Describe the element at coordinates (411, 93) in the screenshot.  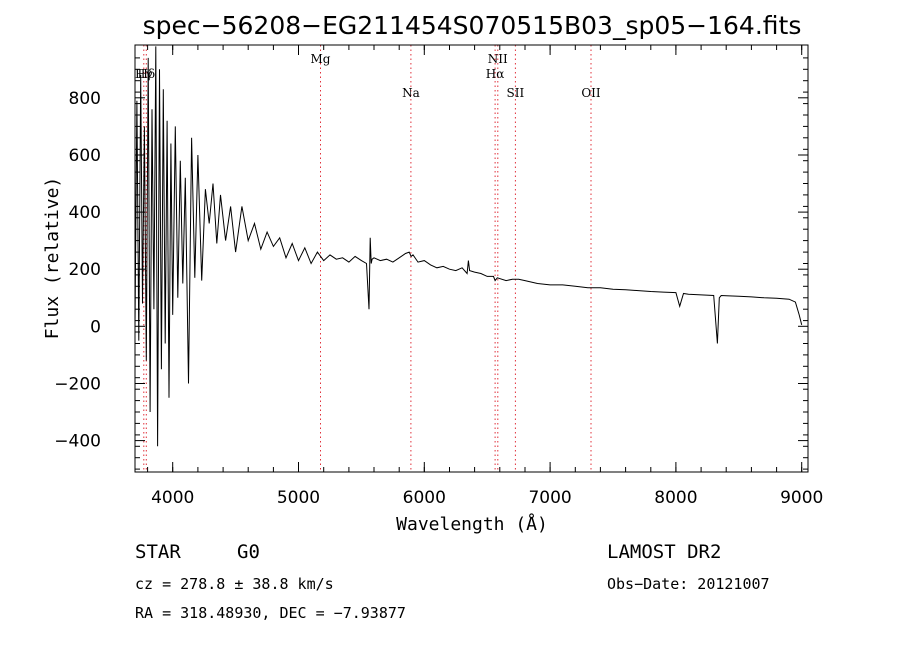
I see `marker-label-na: Na` at that location.